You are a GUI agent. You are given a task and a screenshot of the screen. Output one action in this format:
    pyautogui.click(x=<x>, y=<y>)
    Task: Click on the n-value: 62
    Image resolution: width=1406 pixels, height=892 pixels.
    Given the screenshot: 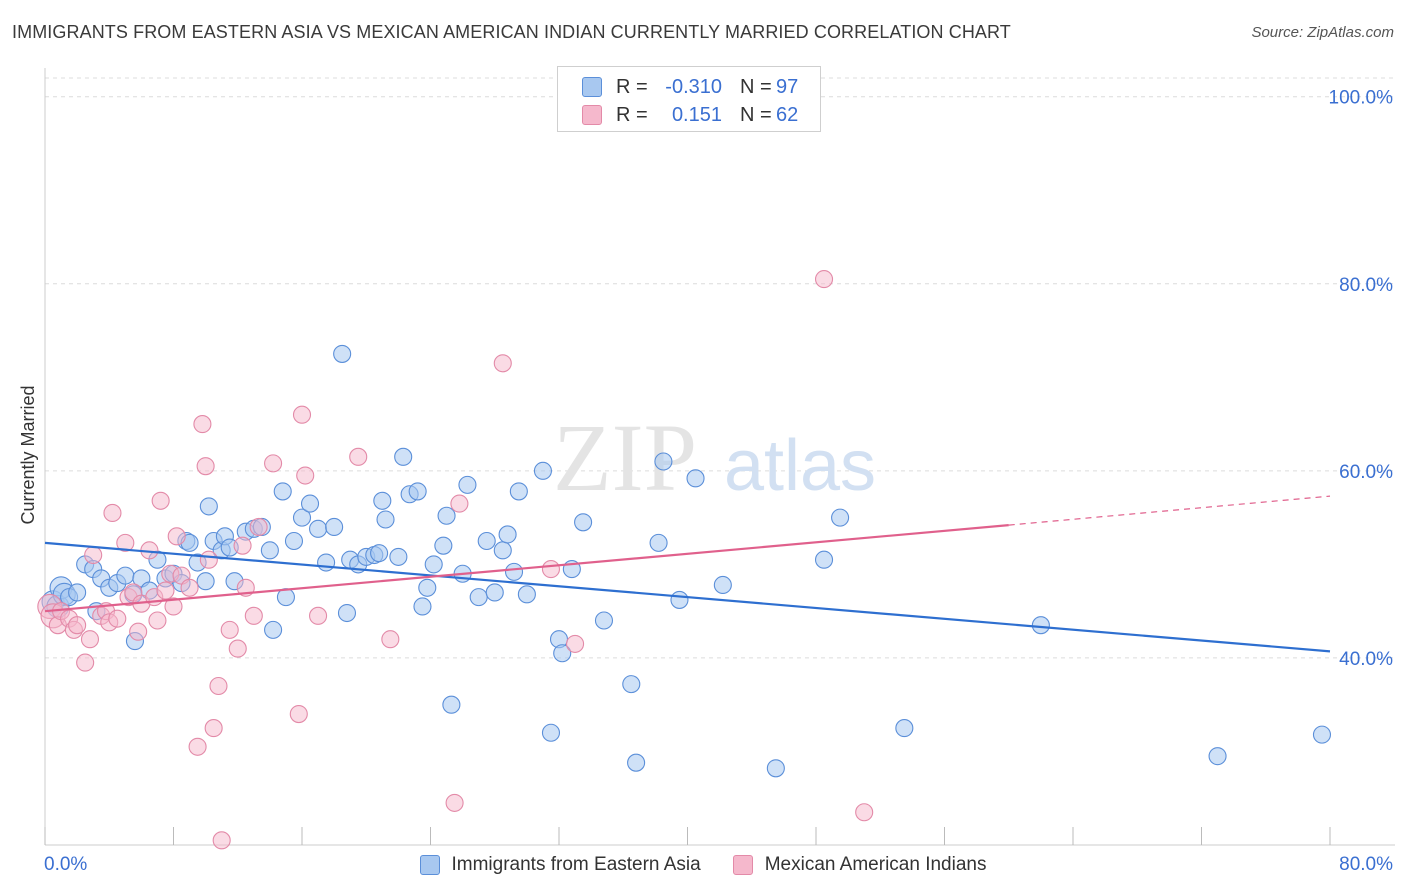 What is the action you would take?
    pyautogui.click(x=787, y=114)
    